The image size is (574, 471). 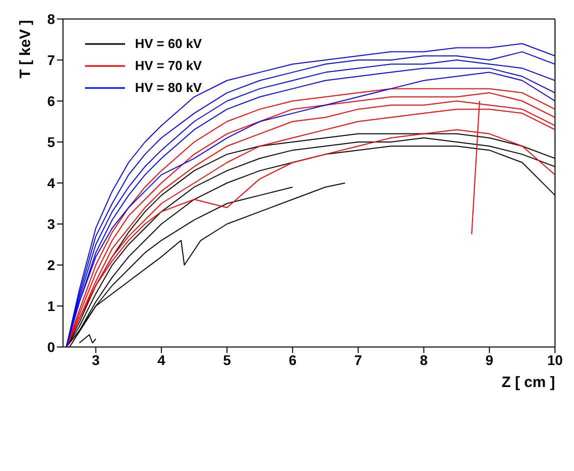 What do you see at coordinates (162, 360) in the screenshot?
I see `x-tick-label: 4` at bounding box center [162, 360].